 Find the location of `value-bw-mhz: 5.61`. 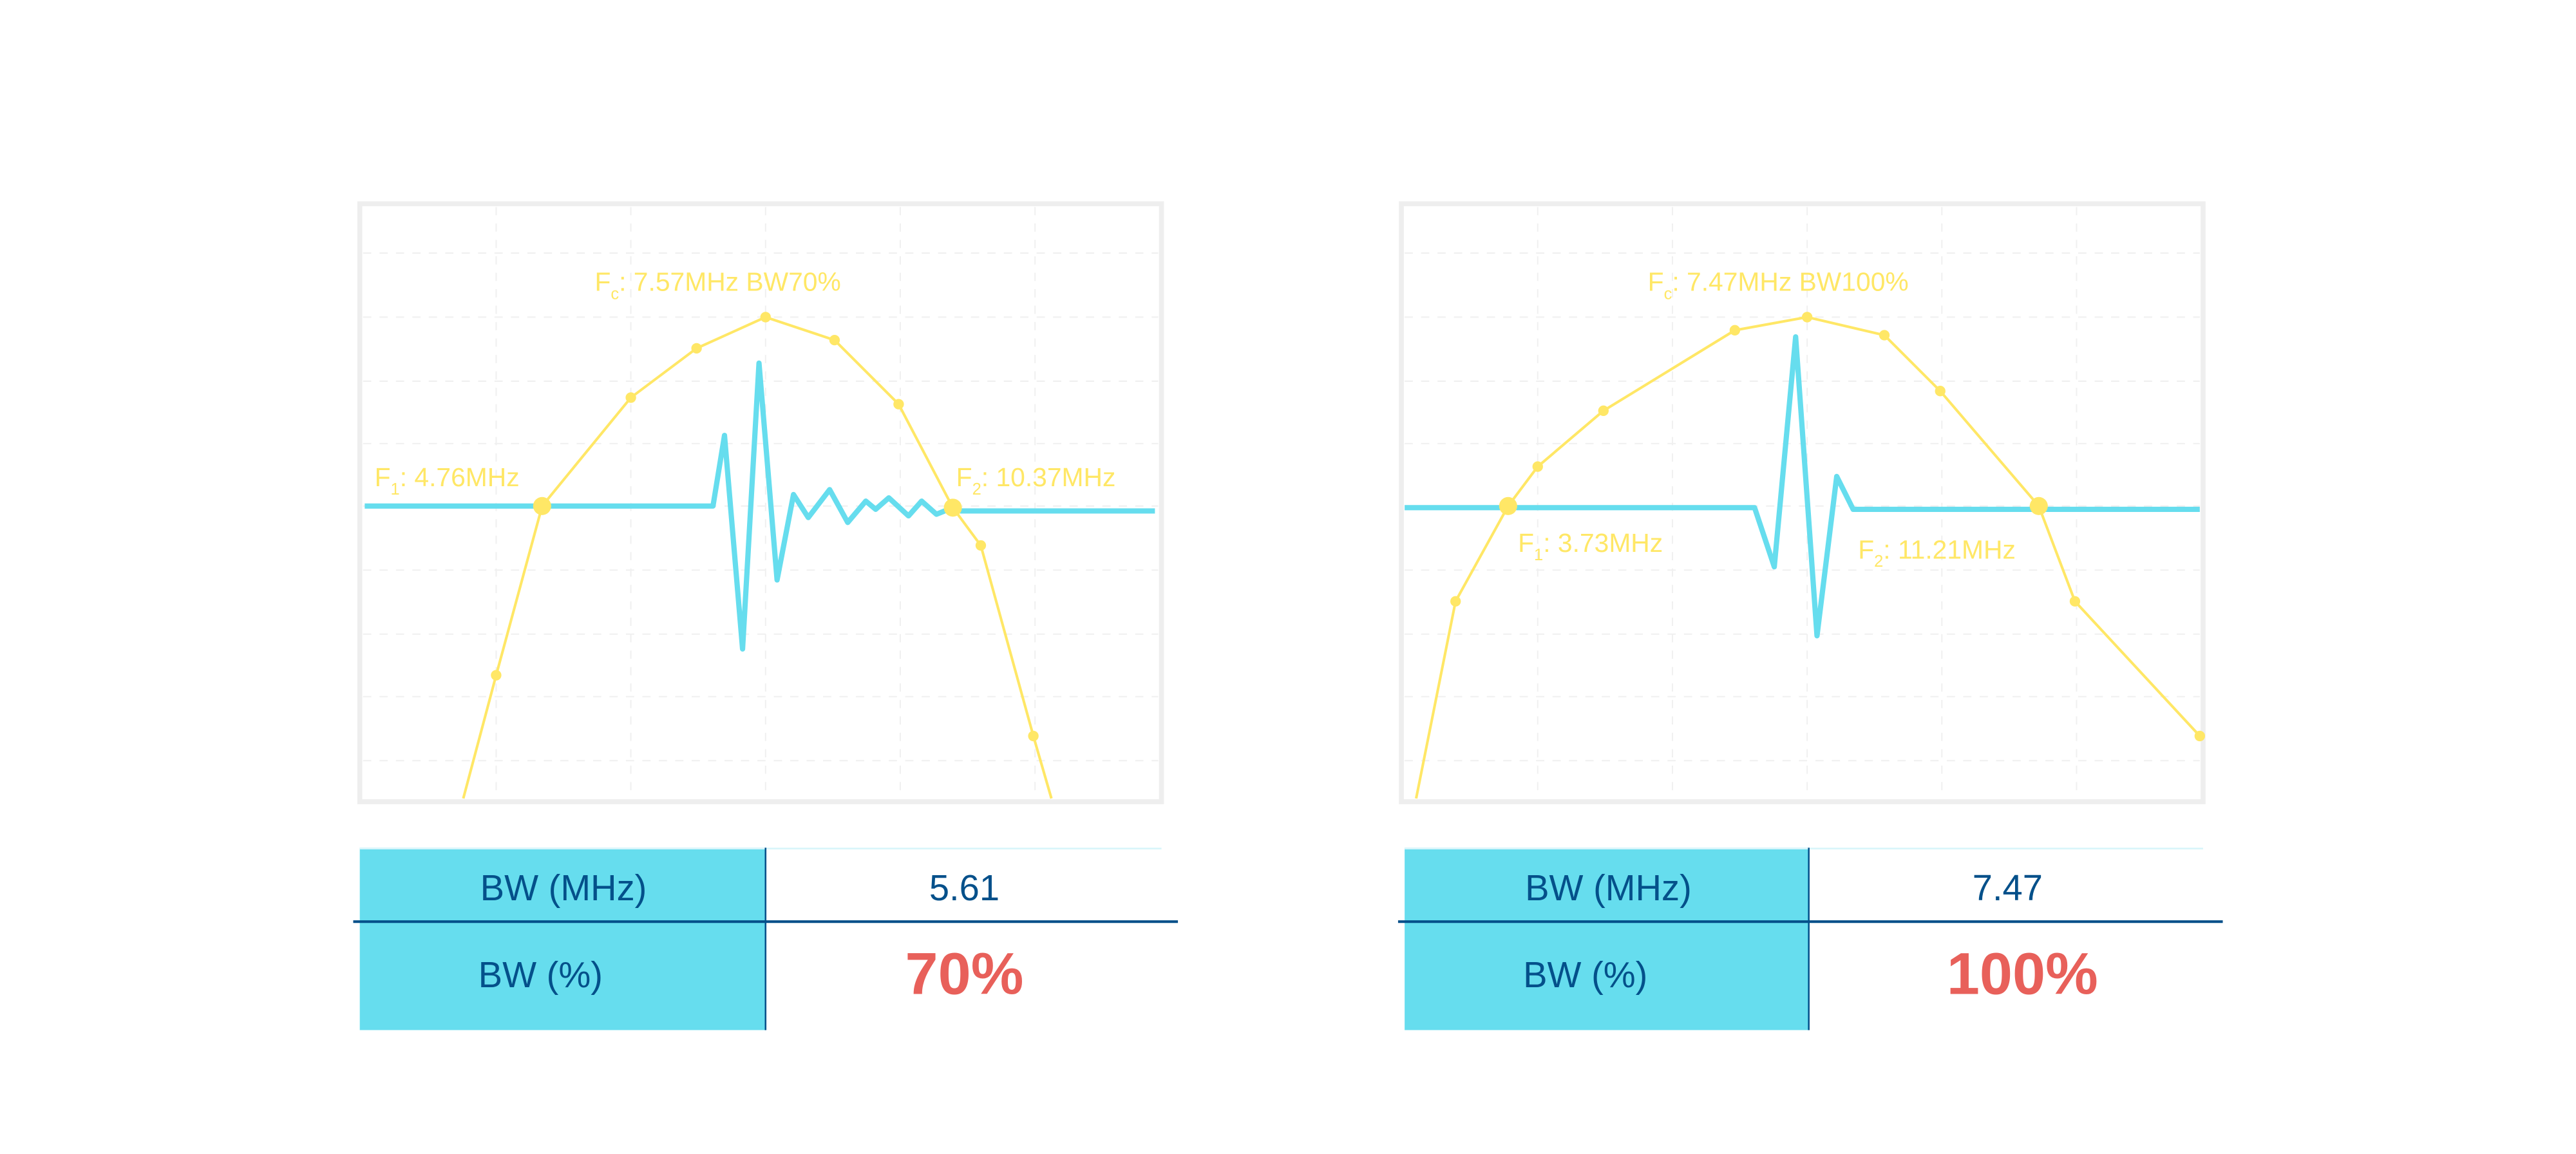

value-bw-mhz: 5.61 is located at coordinates (964, 887).